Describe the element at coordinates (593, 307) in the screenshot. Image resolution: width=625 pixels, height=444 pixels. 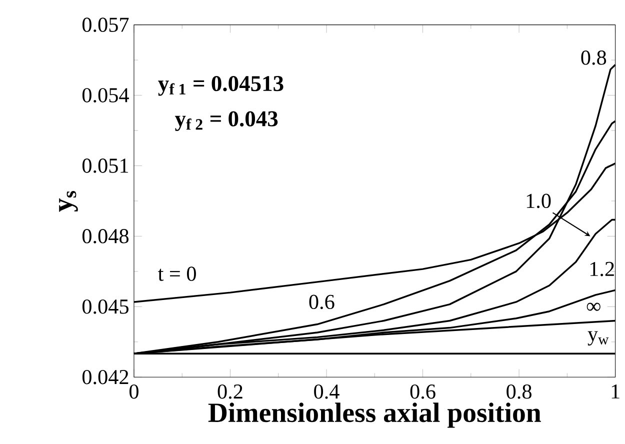
I see `series-label: ∞` at that location.